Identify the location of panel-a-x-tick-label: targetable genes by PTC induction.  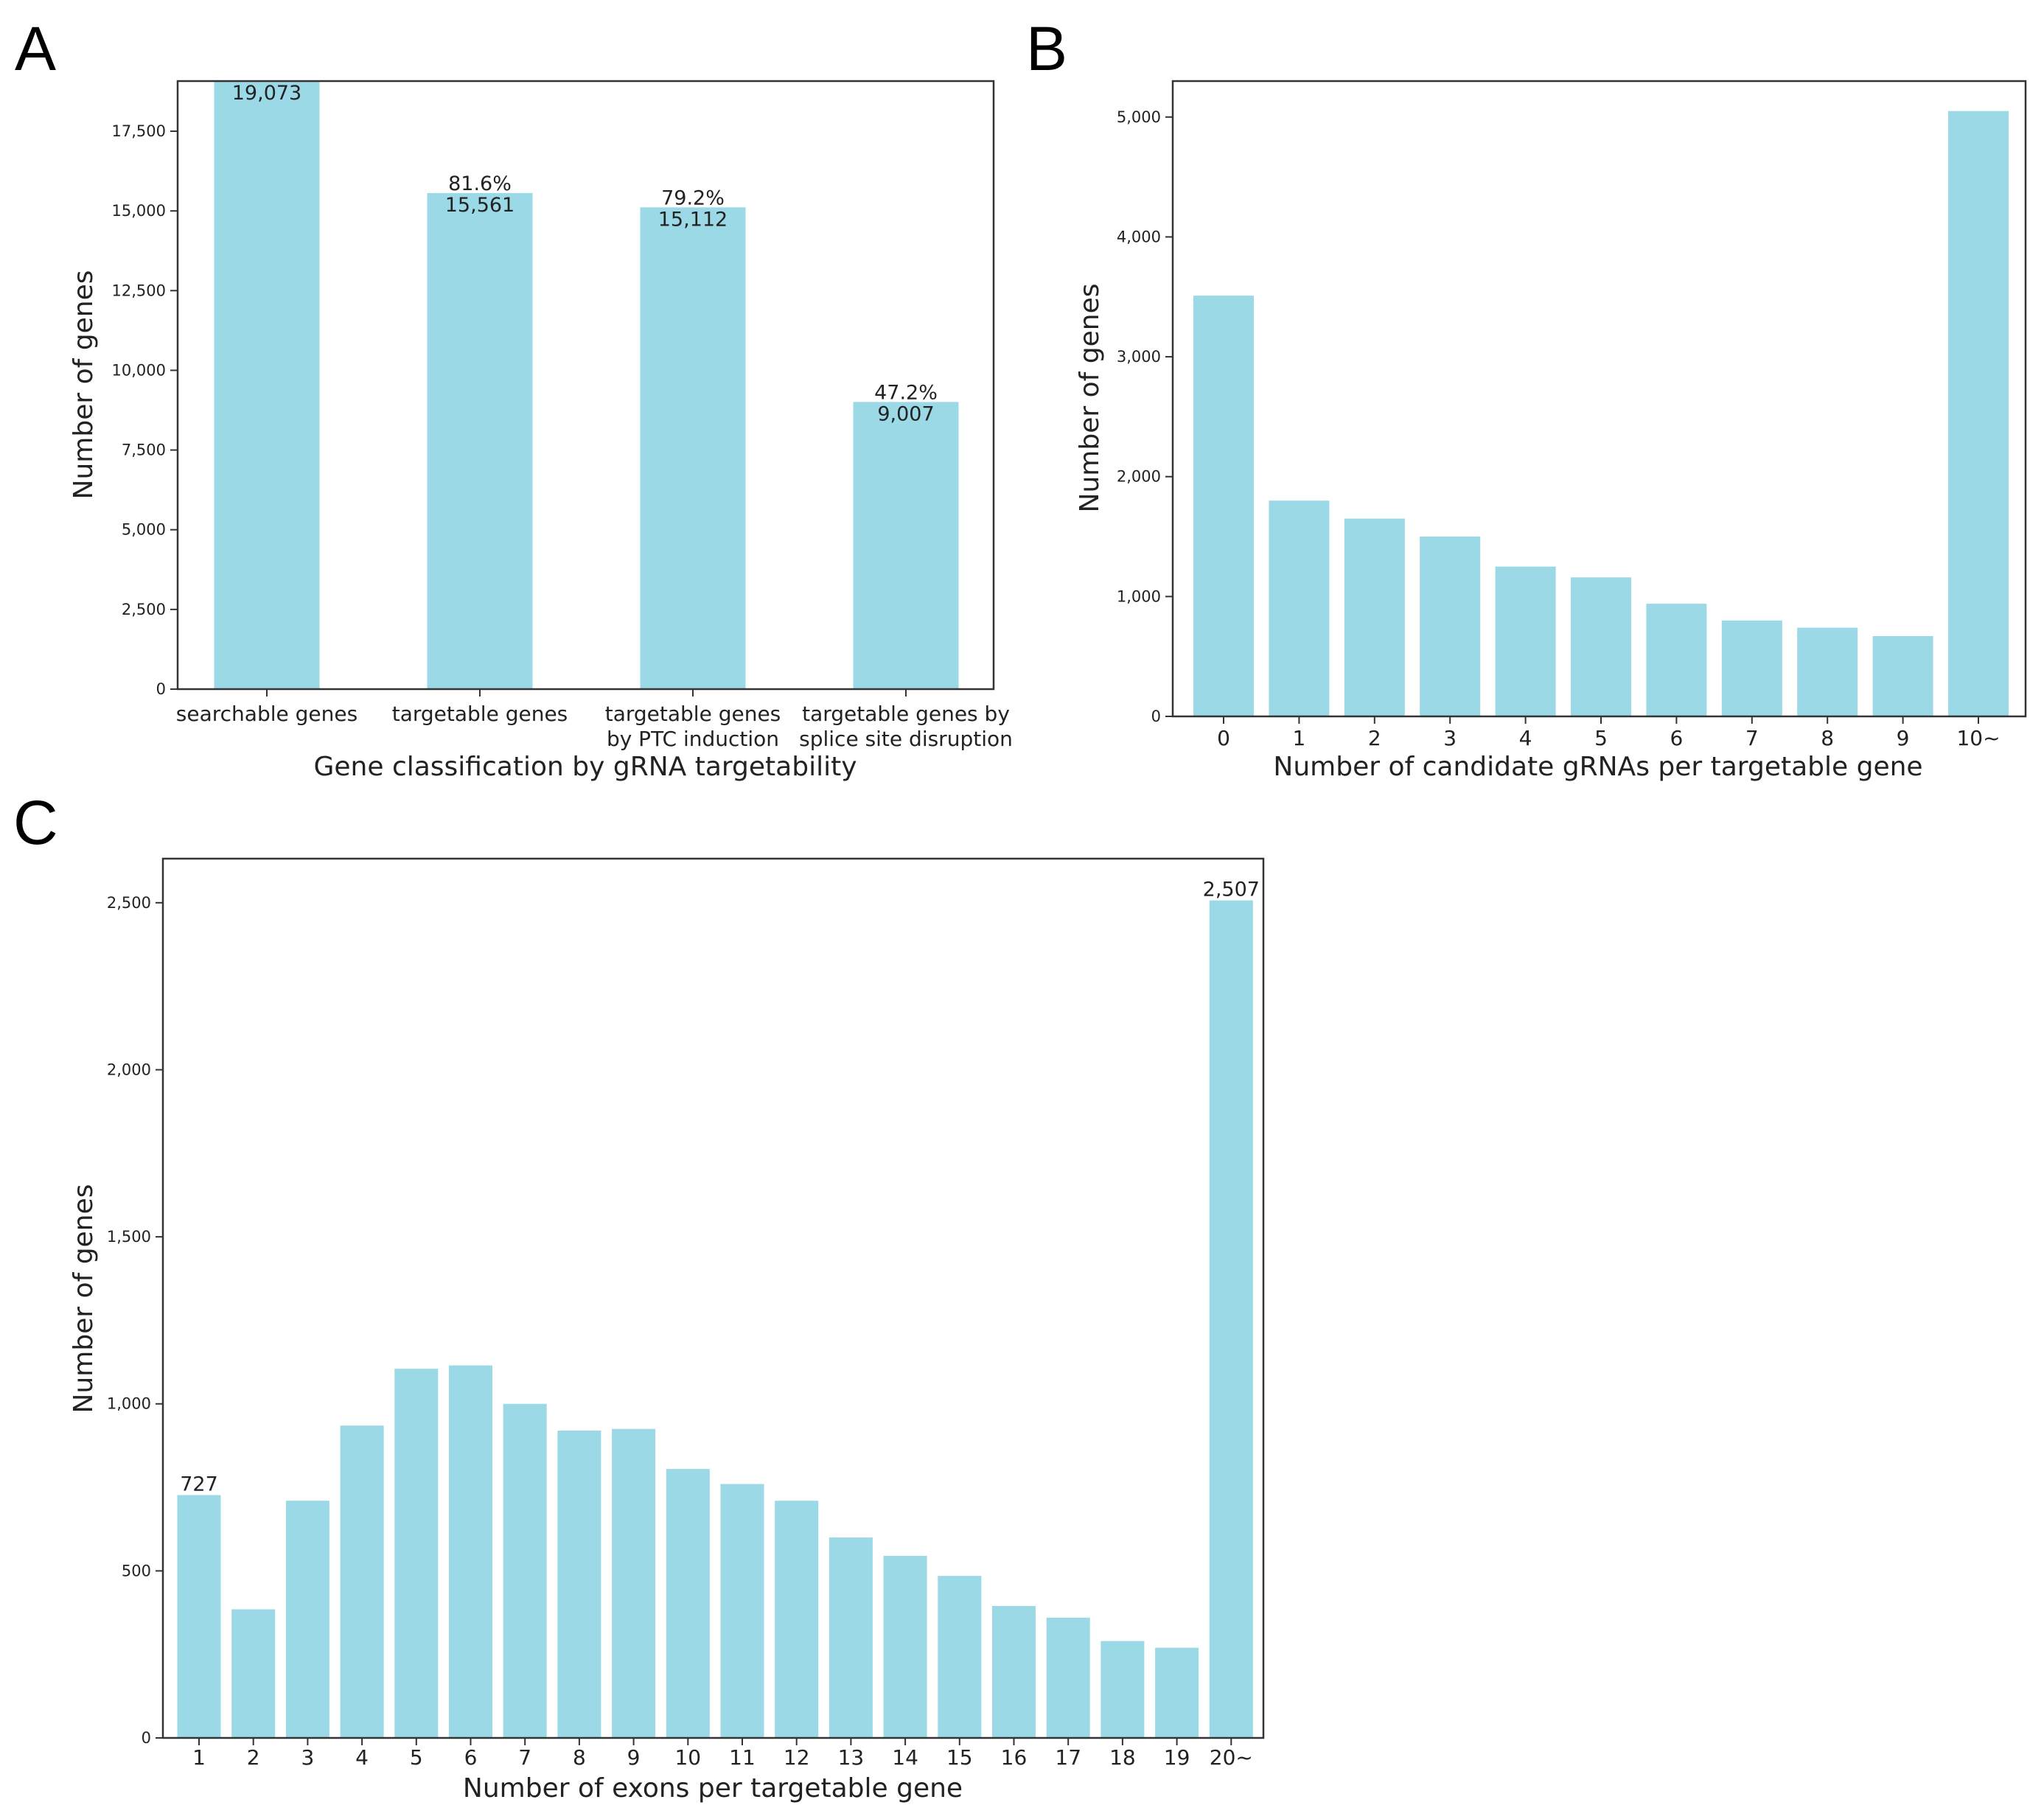
(693, 726).